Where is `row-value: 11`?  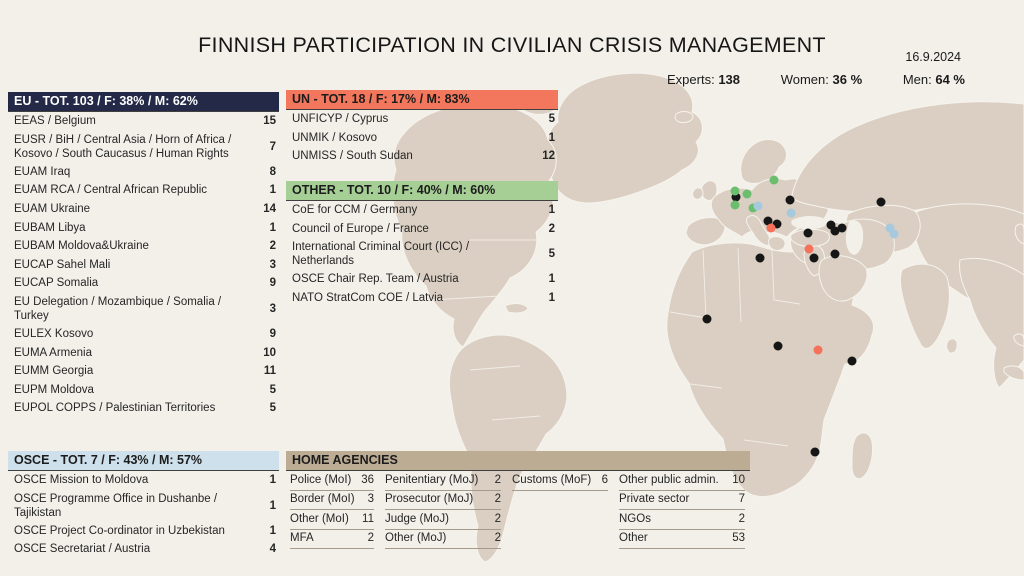 row-value: 11 is located at coordinates (269, 371).